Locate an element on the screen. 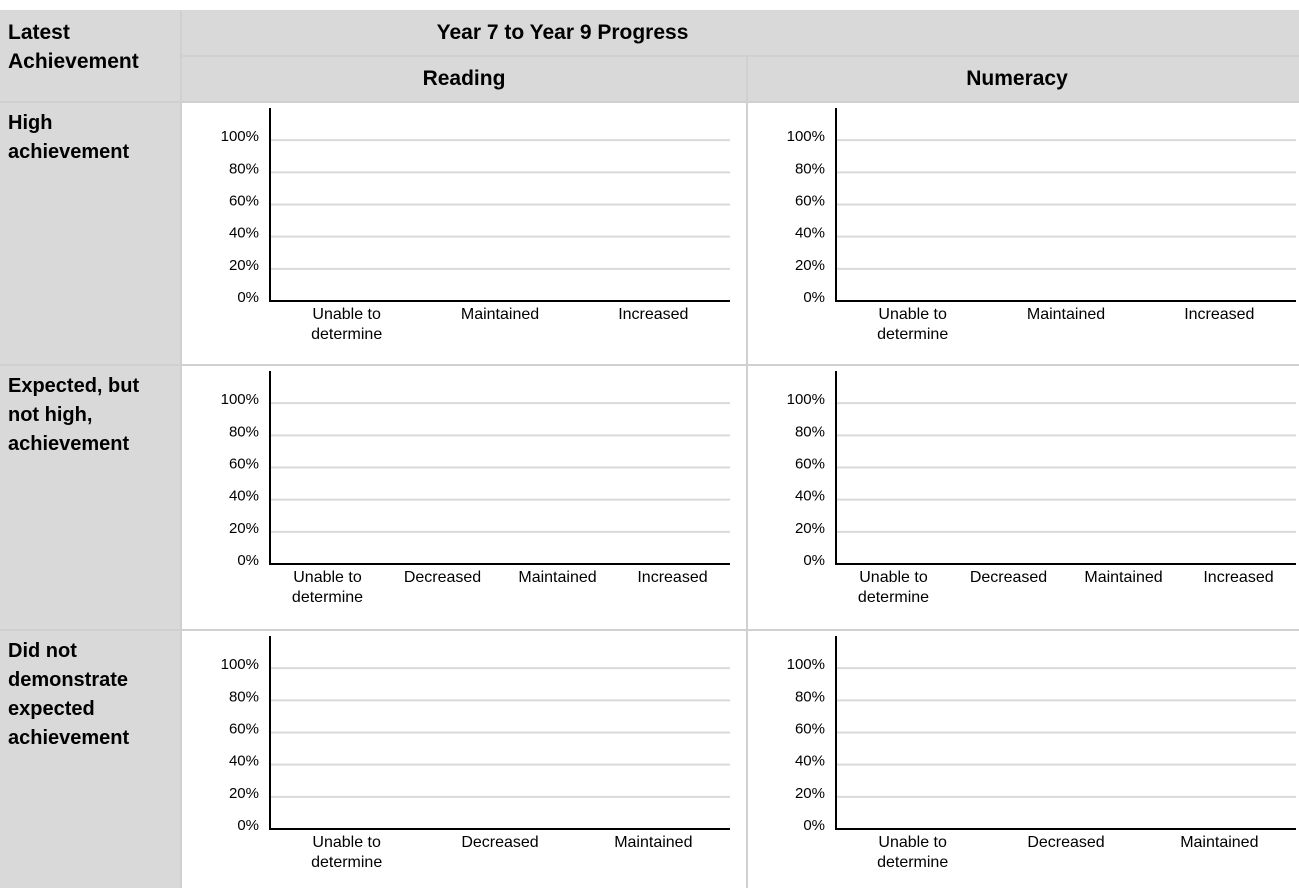 This screenshot has width=1299, height=888. row-label: High achievement is located at coordinates (90, 233).